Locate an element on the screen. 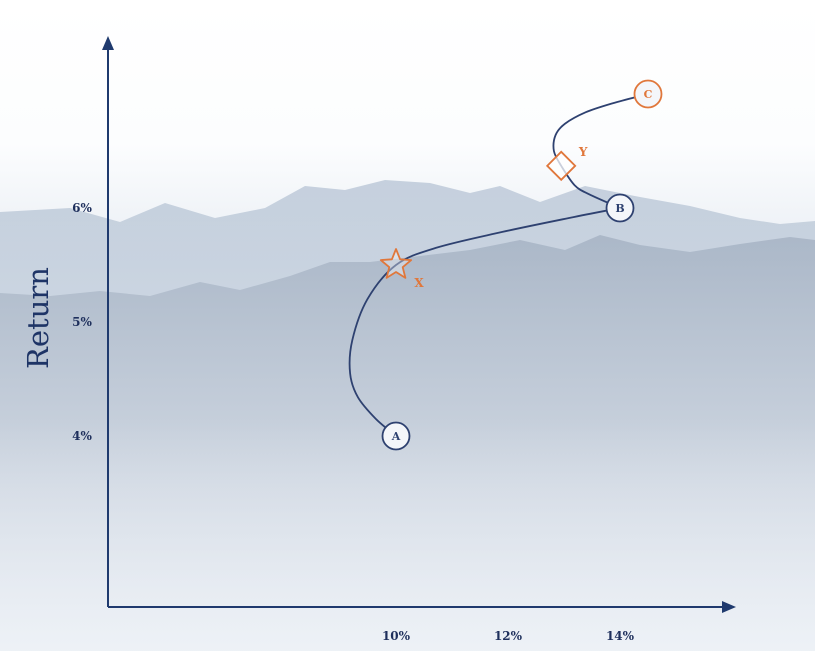  y-axis-title: Return is located at coordinates (38, 318).